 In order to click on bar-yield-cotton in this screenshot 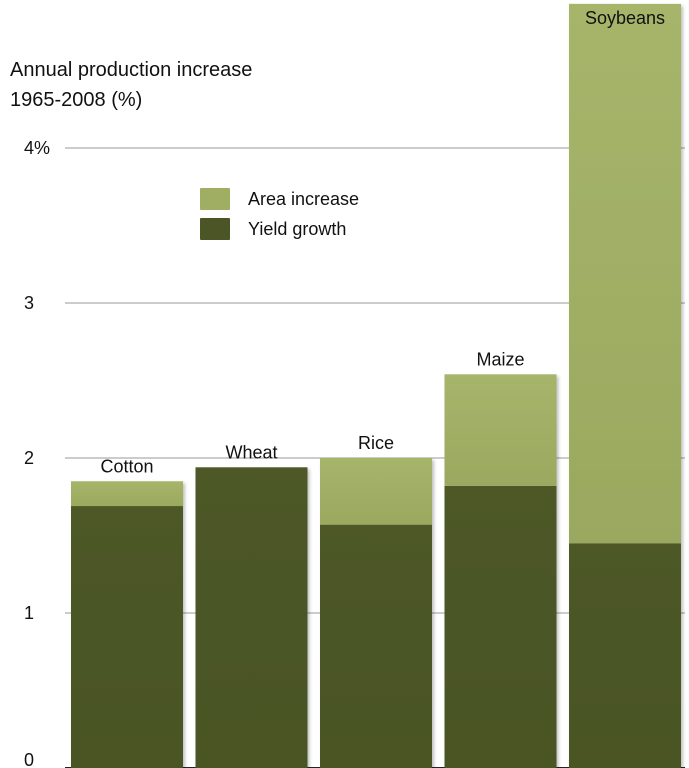, I will do `click(127, 637)`.